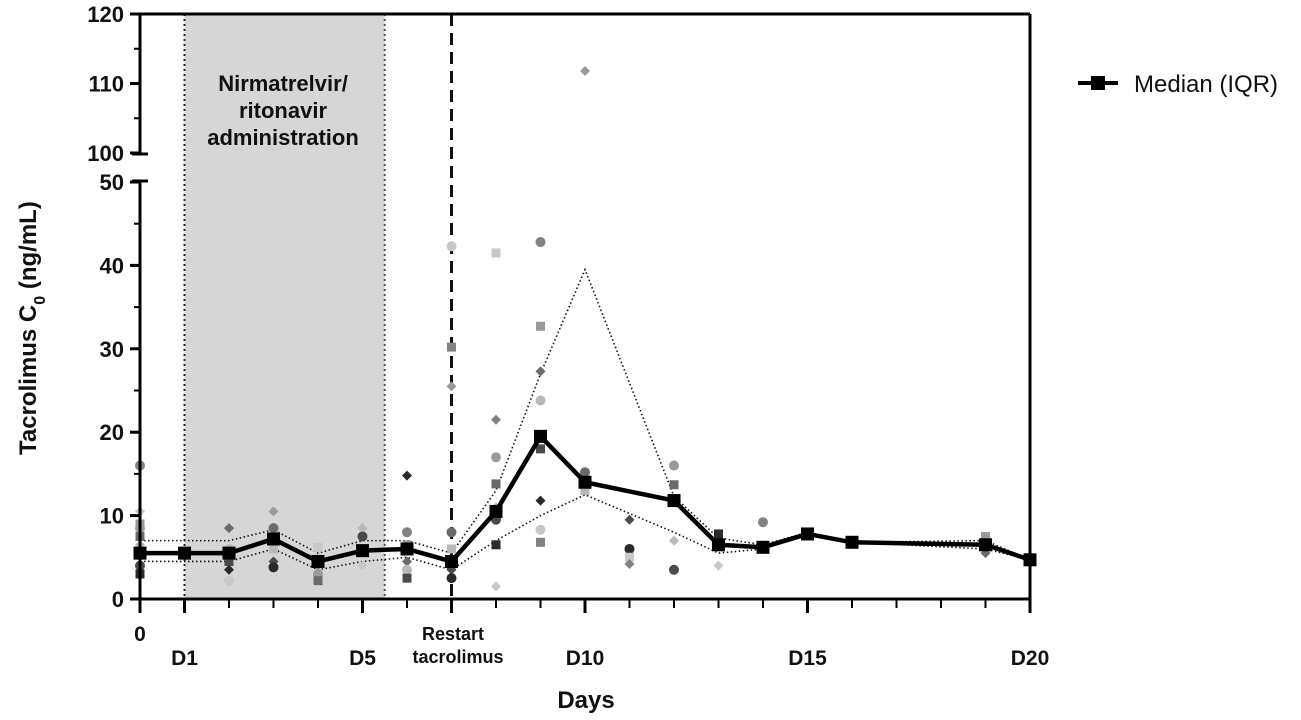 The width and height of the screenshot is (1301, 720). I want to click on x-tick-label: D20, so click(1030, 658).